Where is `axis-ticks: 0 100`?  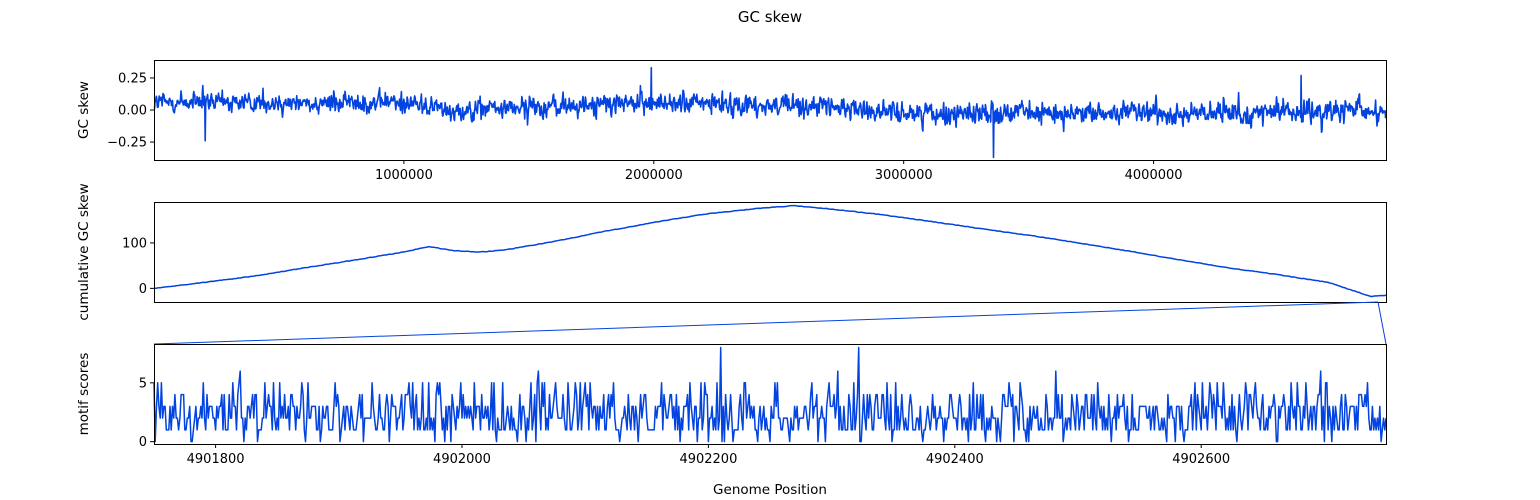
axis-ticks: 0 100 is located at coordinates (138, 266).